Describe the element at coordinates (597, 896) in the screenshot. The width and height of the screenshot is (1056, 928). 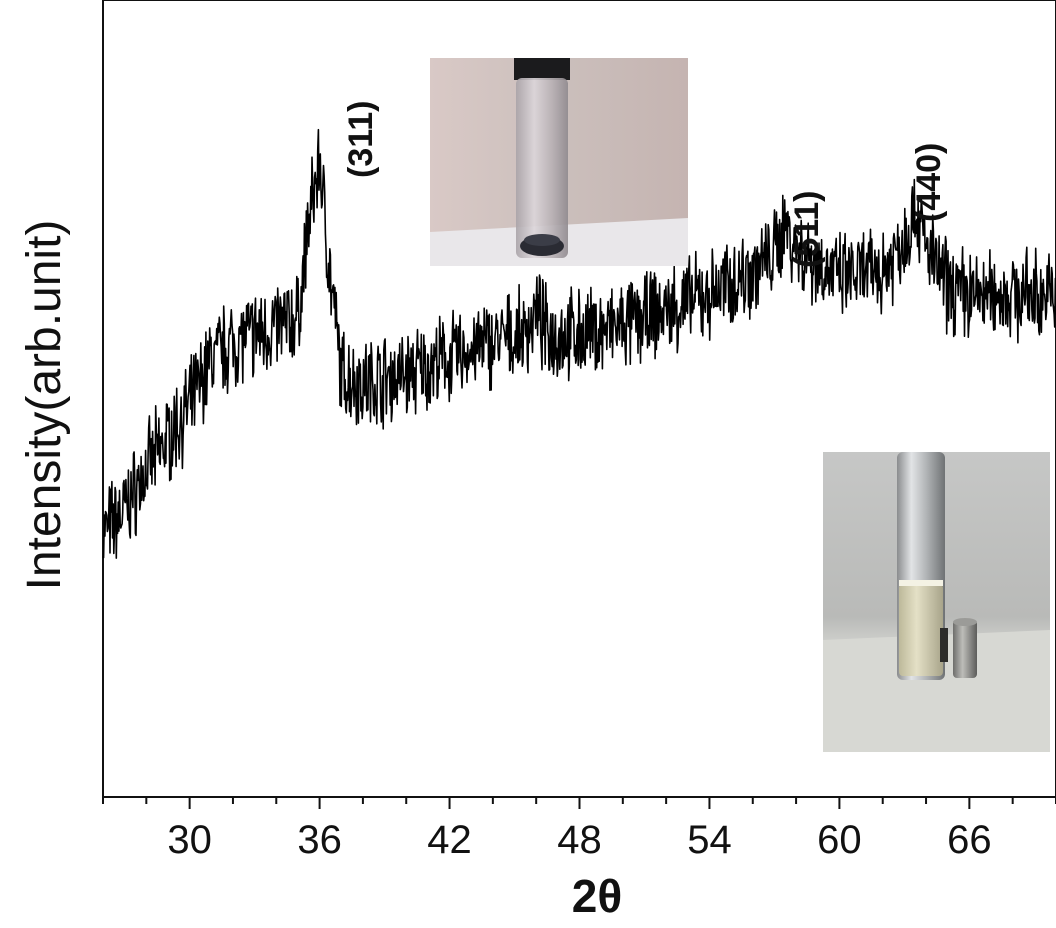
I see `x-axis-title: 2θ` at that location.